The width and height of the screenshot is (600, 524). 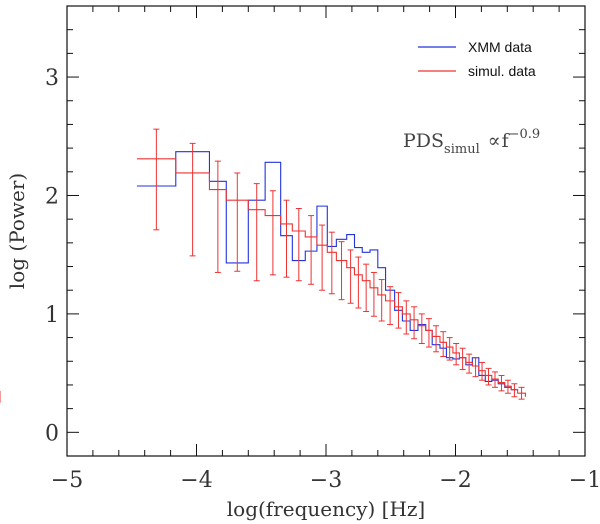 What do you see at coordinates (477, 59) in the screenshot?
I see `legend: XMM data simul. data` at bounding box center [477, 59].